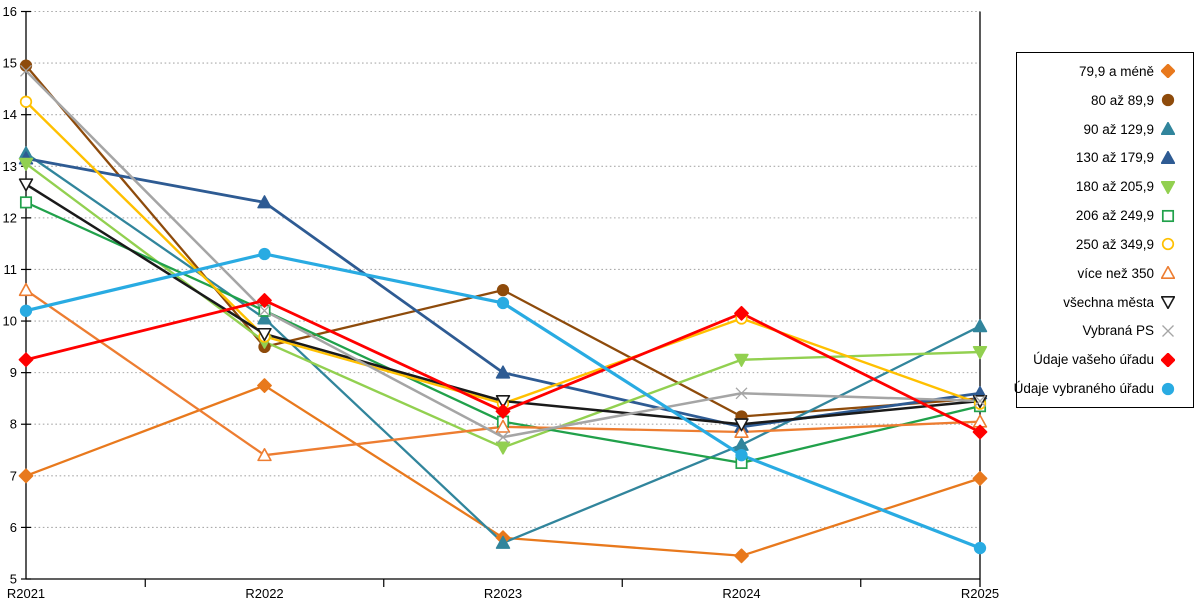  What do you see at coordinates (10, 63) in the screenshot?
I see `y-axis-label: 15` at bounding box center [10, 63].